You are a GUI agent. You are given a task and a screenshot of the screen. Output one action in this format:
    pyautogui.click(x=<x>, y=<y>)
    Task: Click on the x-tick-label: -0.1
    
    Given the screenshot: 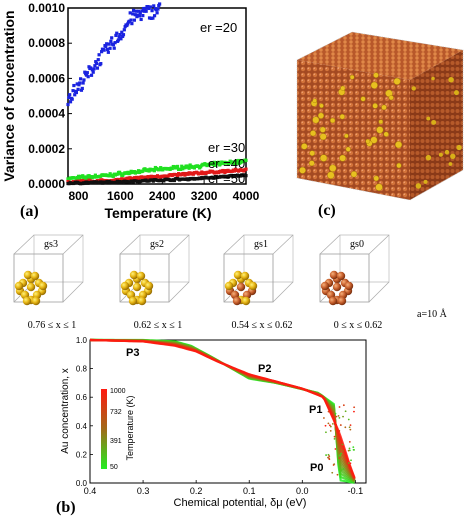 What is the action you would take?
    pyautogui.click(x=356, y=491)
    